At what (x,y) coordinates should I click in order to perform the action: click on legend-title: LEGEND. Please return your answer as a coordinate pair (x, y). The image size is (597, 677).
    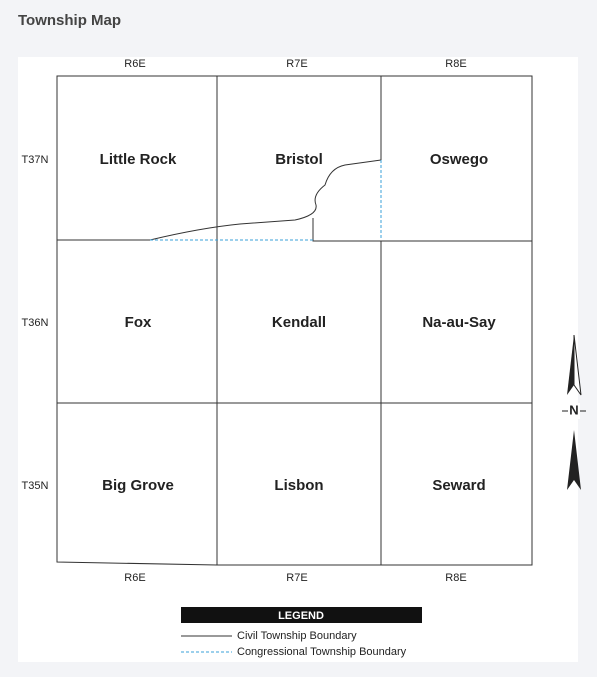
    Looking at the image, I should click on (301, 616).